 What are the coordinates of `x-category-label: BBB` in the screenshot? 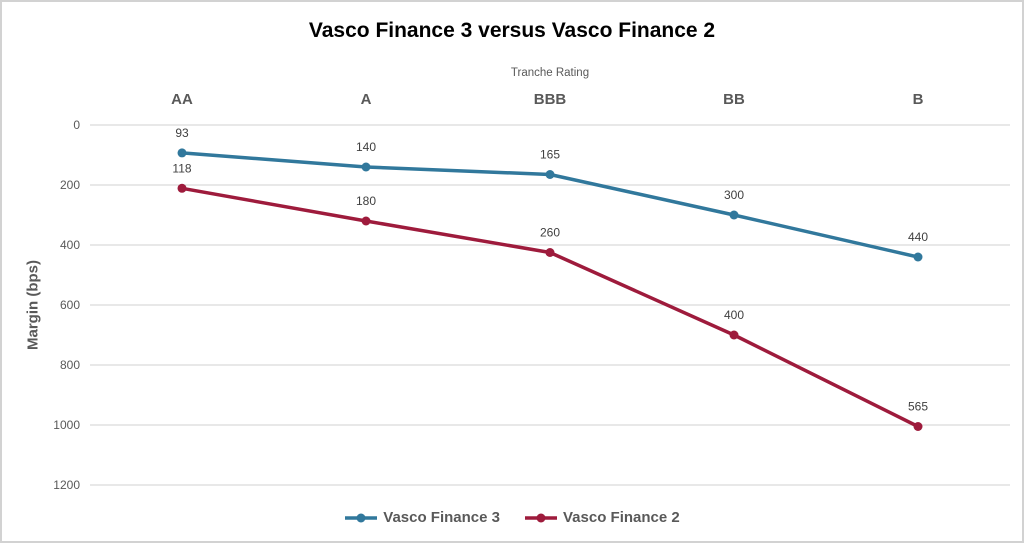 It's located at (550, 99).